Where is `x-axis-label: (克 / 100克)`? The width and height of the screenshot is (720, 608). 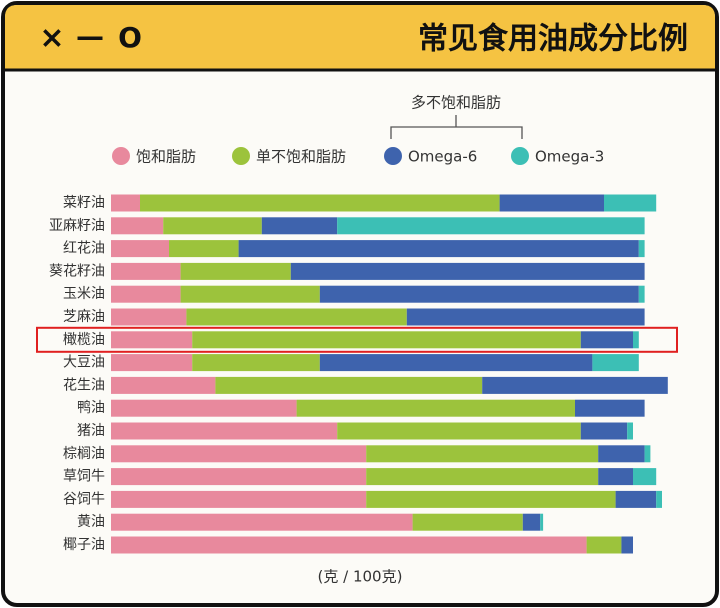
x-axis-label: (克 / 100克) is located at coordinates (360, 577).